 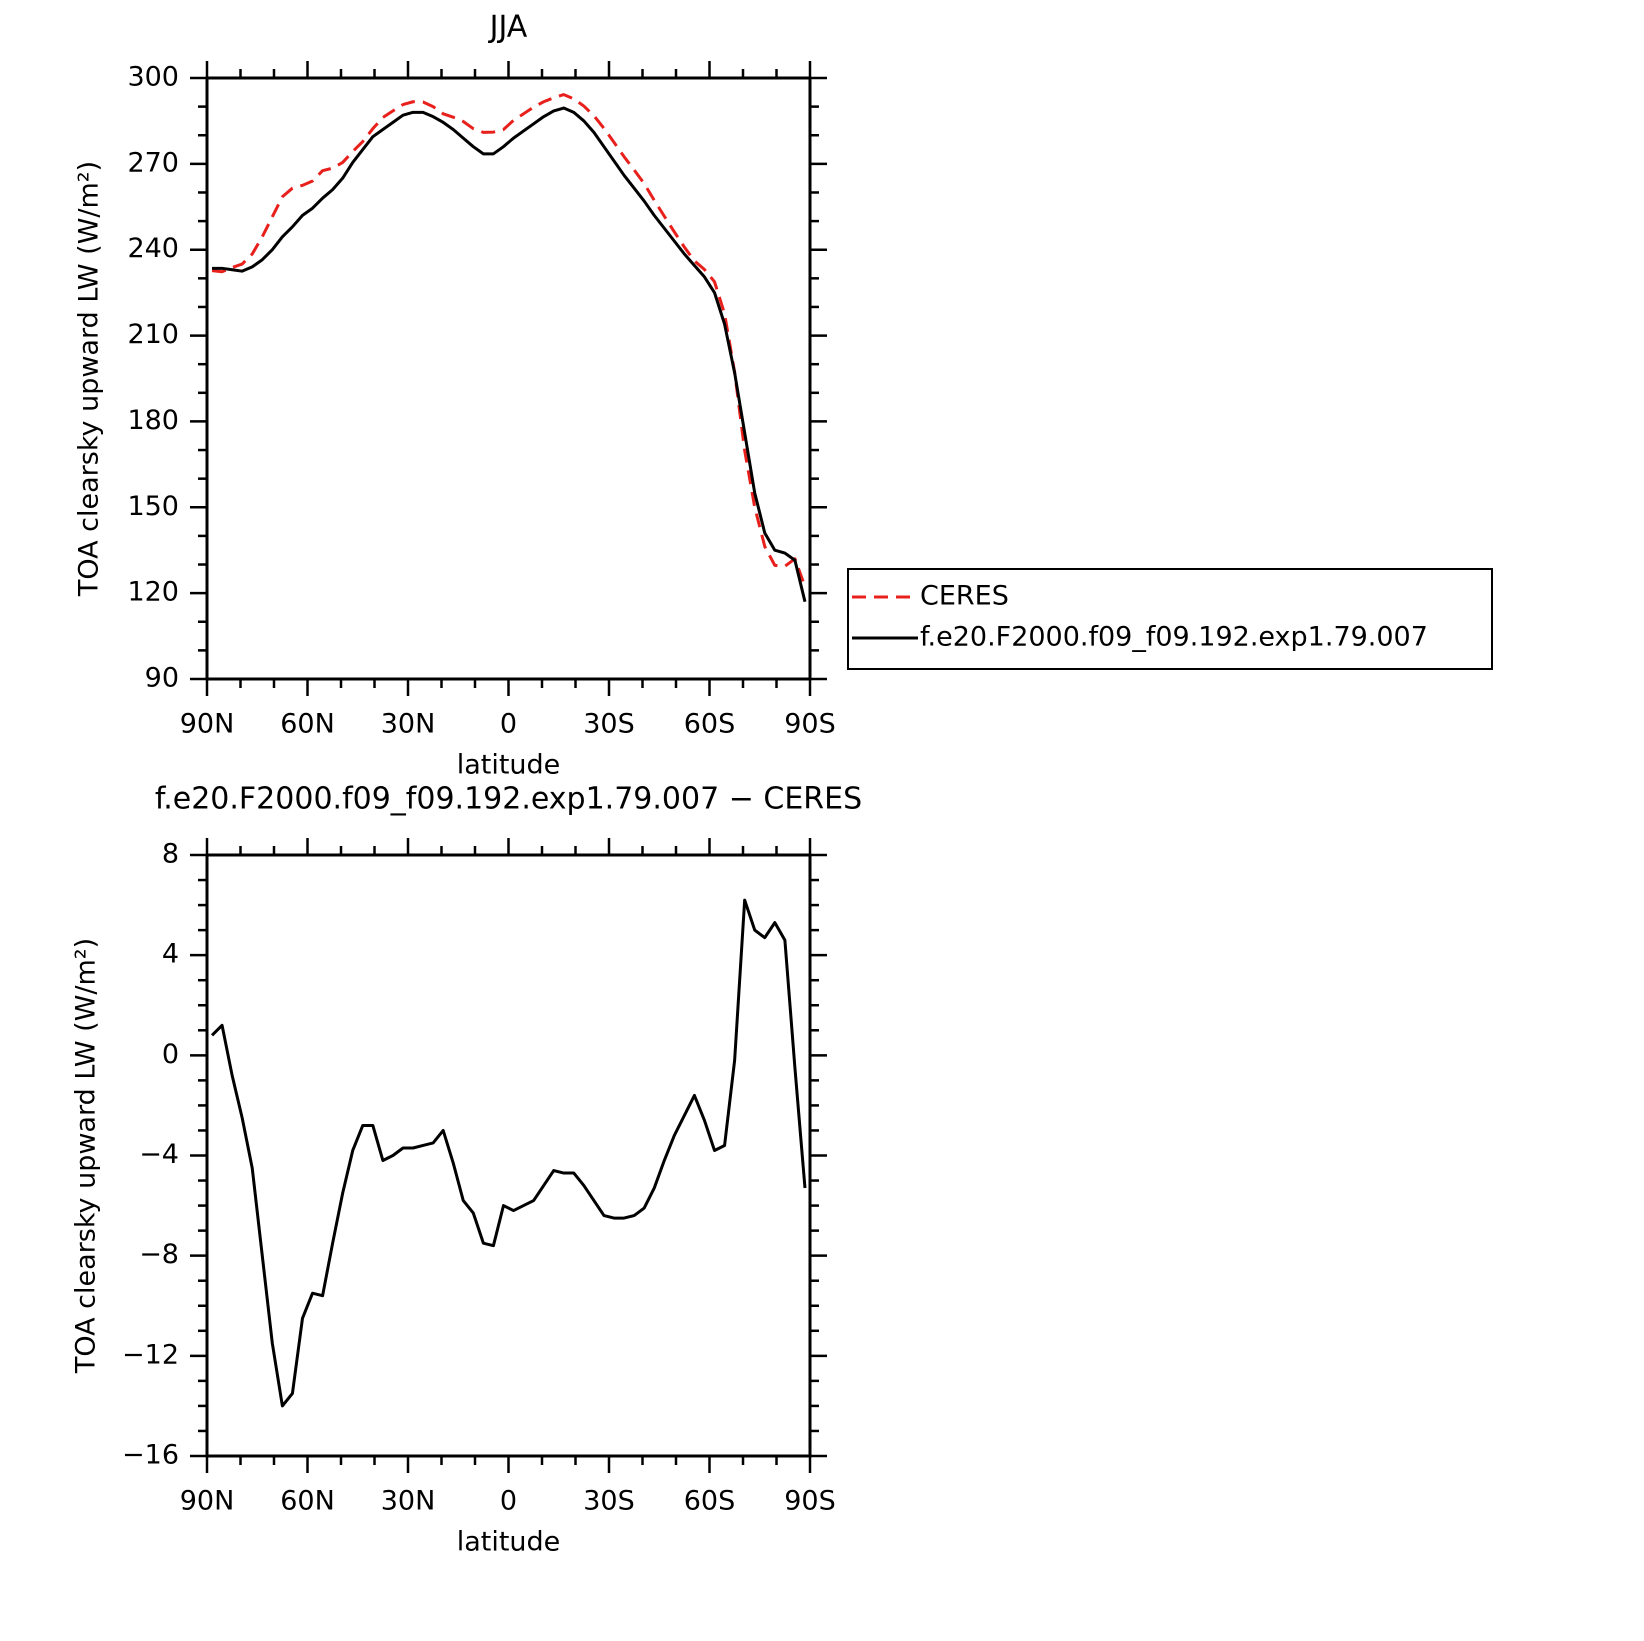 What do you see at coordinates (162, 678) in the screenshot?
I see `y-tick-label: 90` at bounding box center [162, 678].